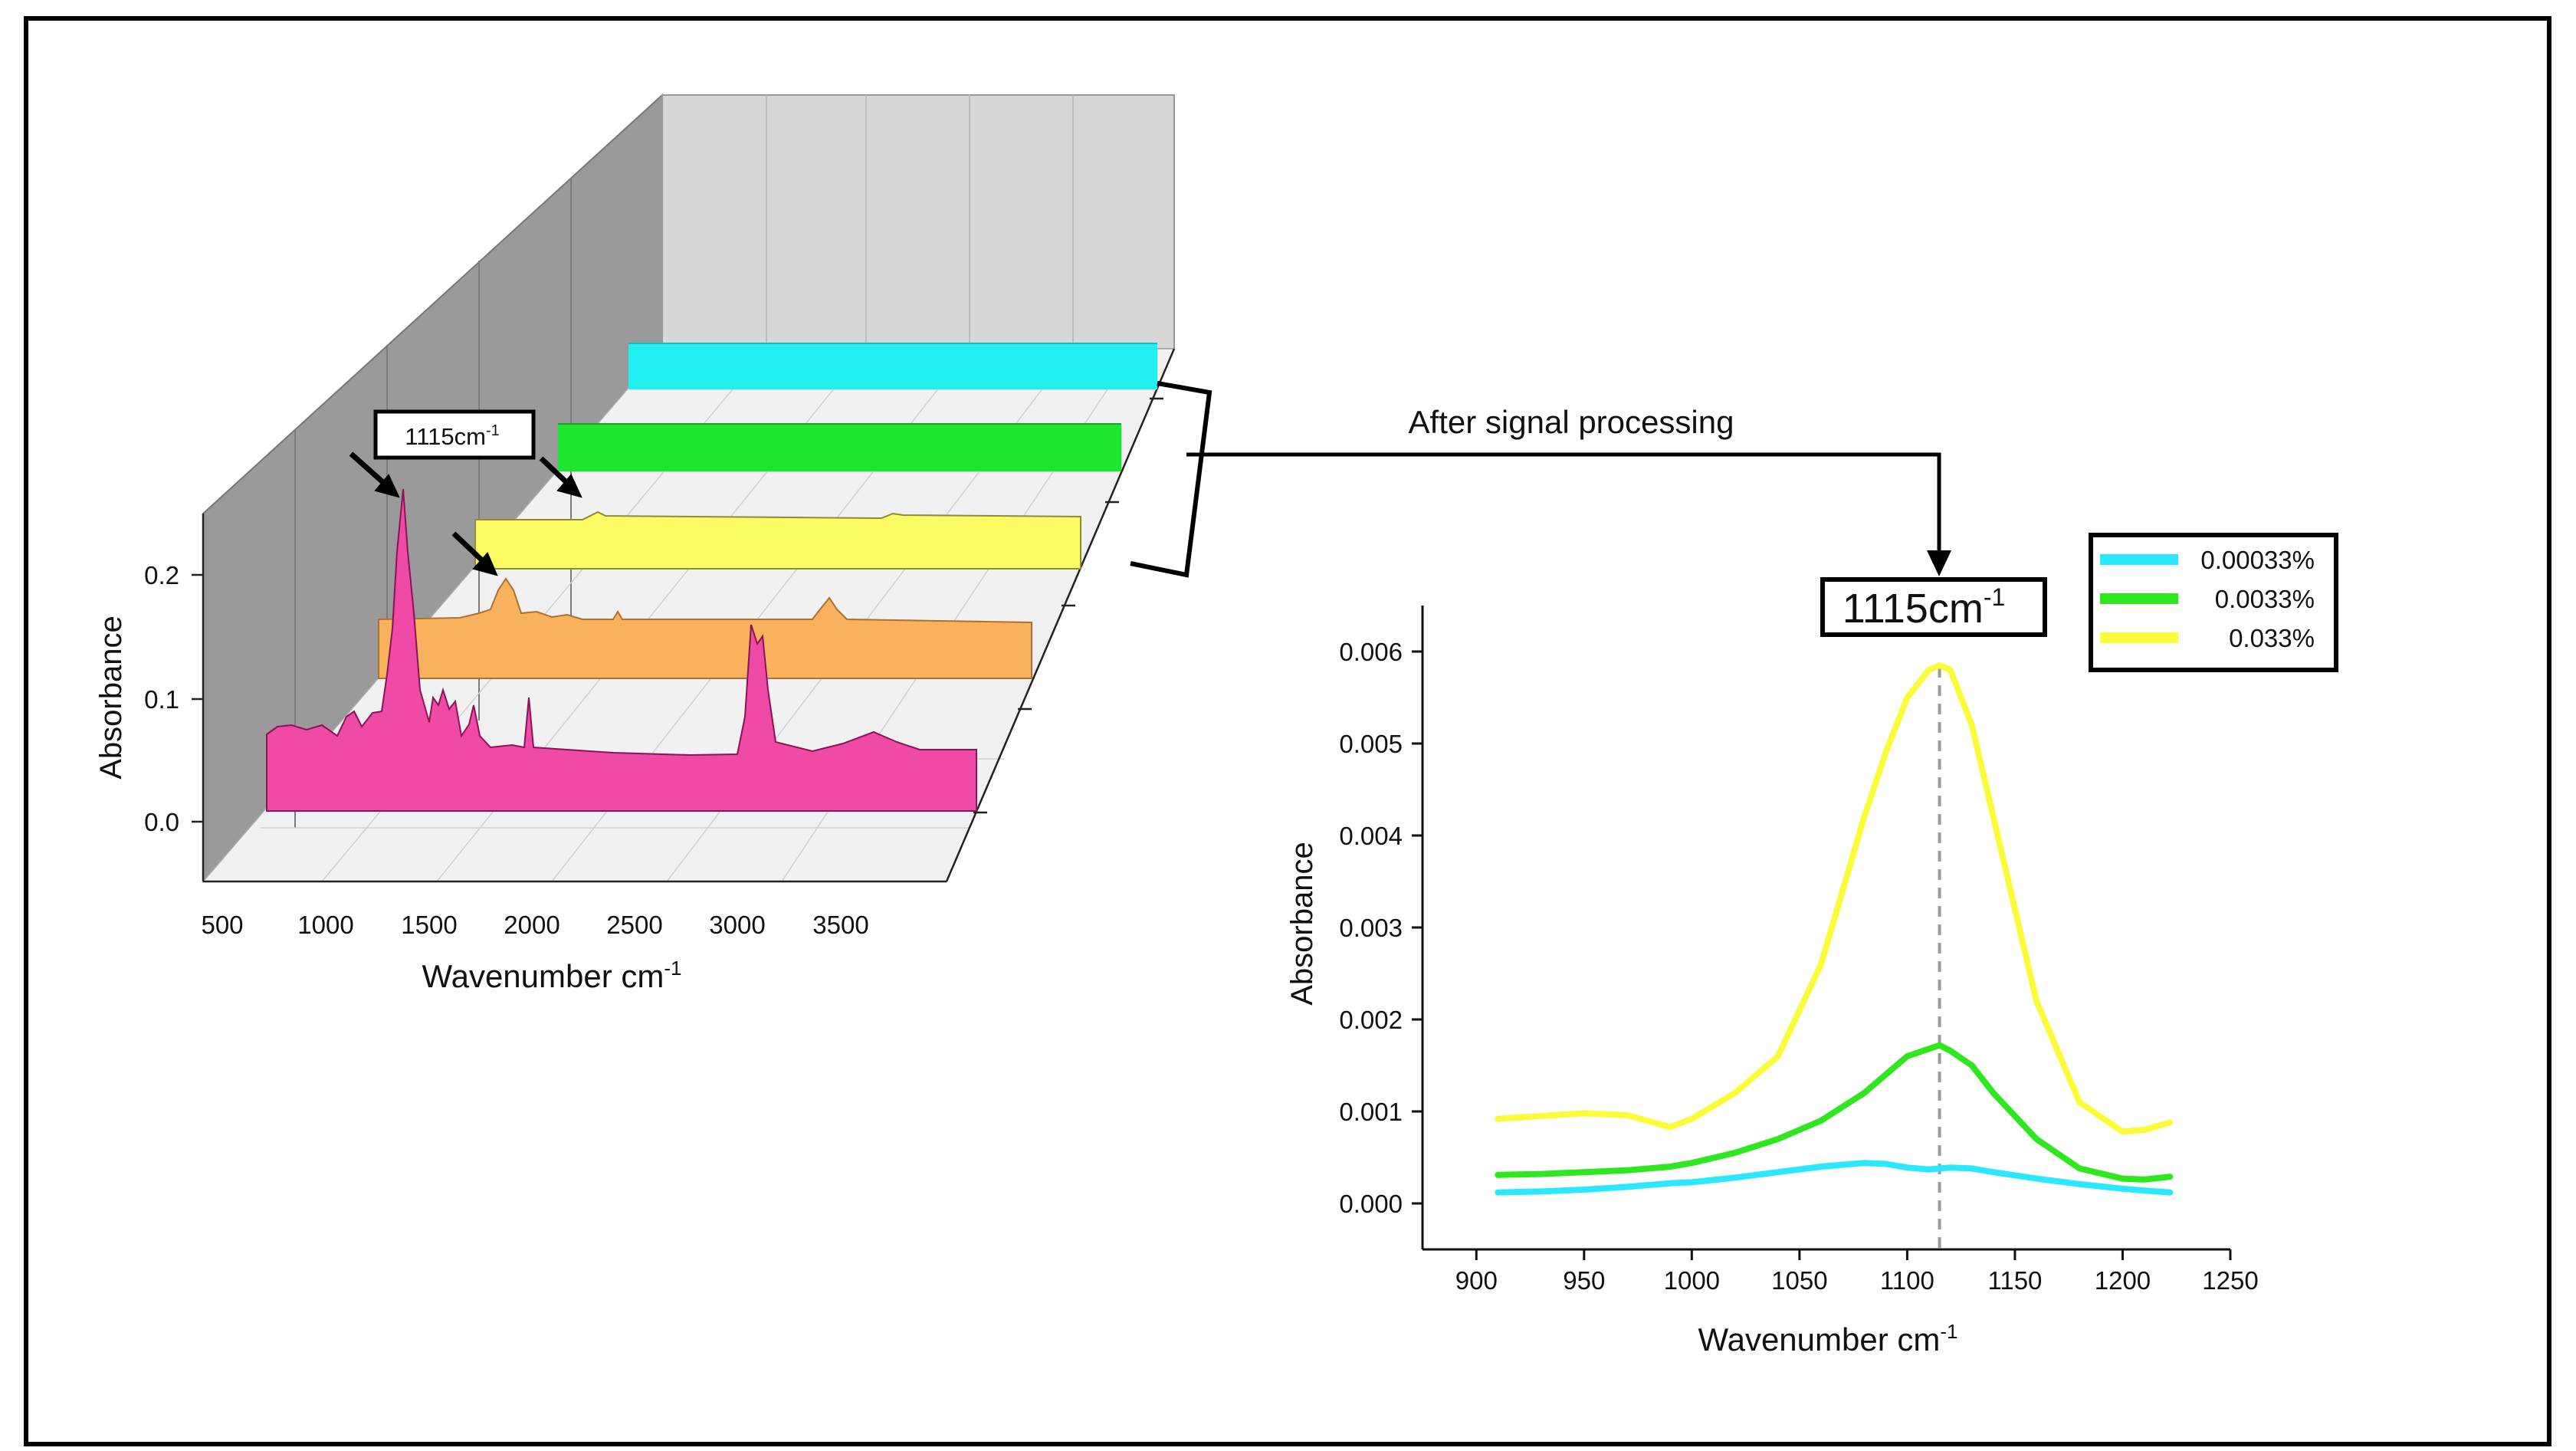 This screenshot has width=2576, height=1451. I want to click on left-y-axis, so click(198, 697).